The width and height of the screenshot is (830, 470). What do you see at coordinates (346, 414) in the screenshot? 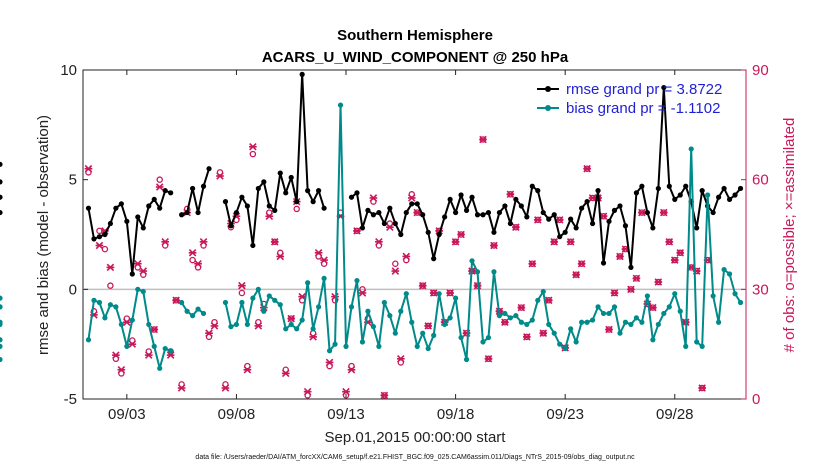
I see `x-tick-label: 09/13` at bounding box center [346, 414].